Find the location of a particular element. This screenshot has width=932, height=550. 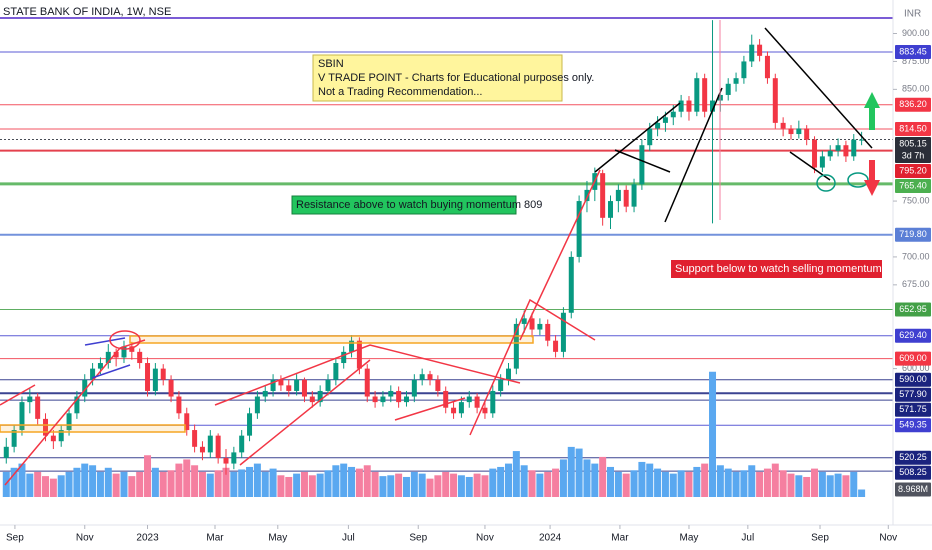

x-tick-label: Jul is located at coordinates (348, 538).